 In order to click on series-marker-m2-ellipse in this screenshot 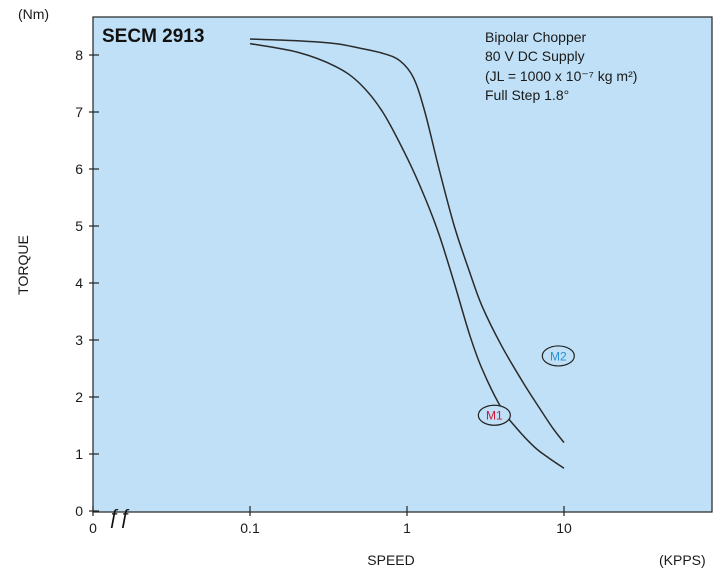, I will do `click(558, 356)`.